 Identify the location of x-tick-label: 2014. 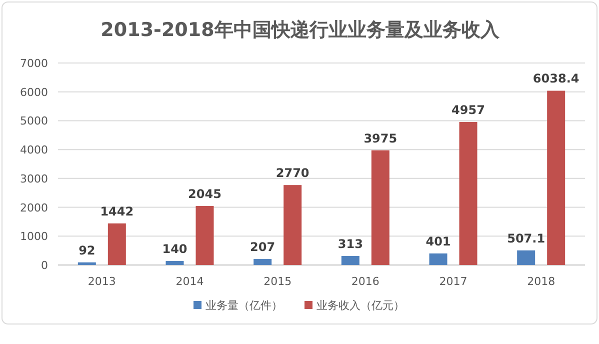
(190, 281).